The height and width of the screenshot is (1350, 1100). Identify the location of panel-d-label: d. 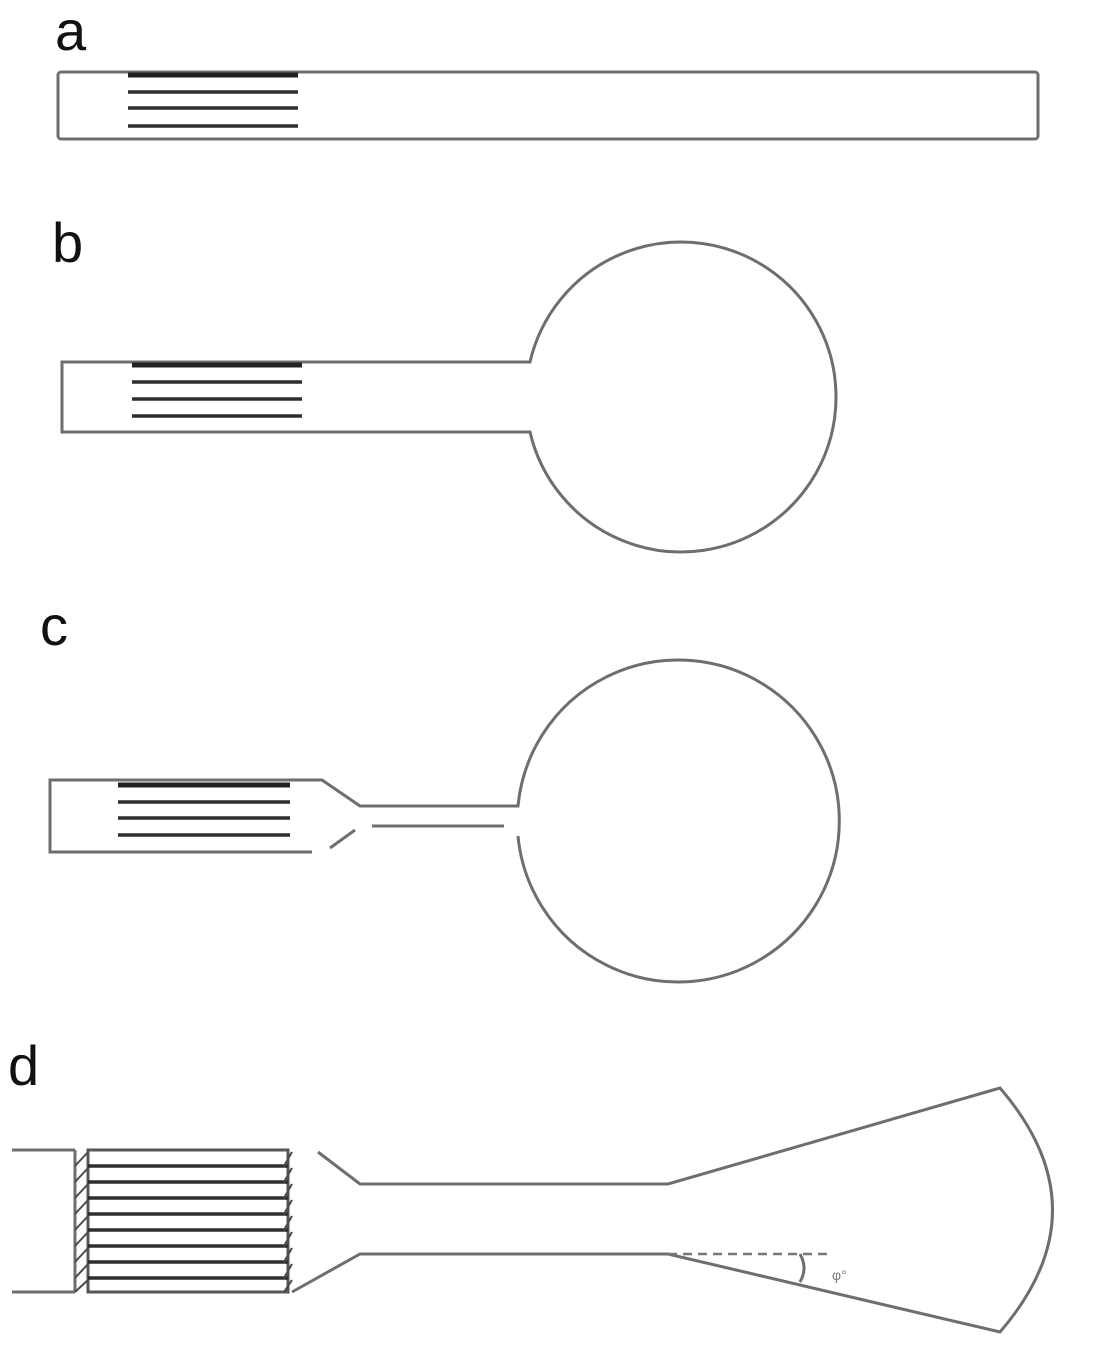
(23, 1065).